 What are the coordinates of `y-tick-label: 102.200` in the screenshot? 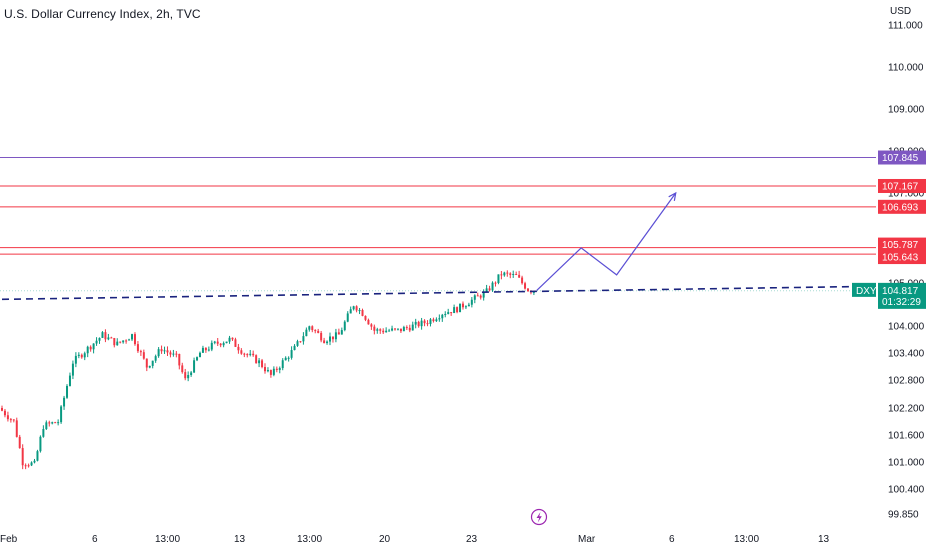 It's located at (906, 409).